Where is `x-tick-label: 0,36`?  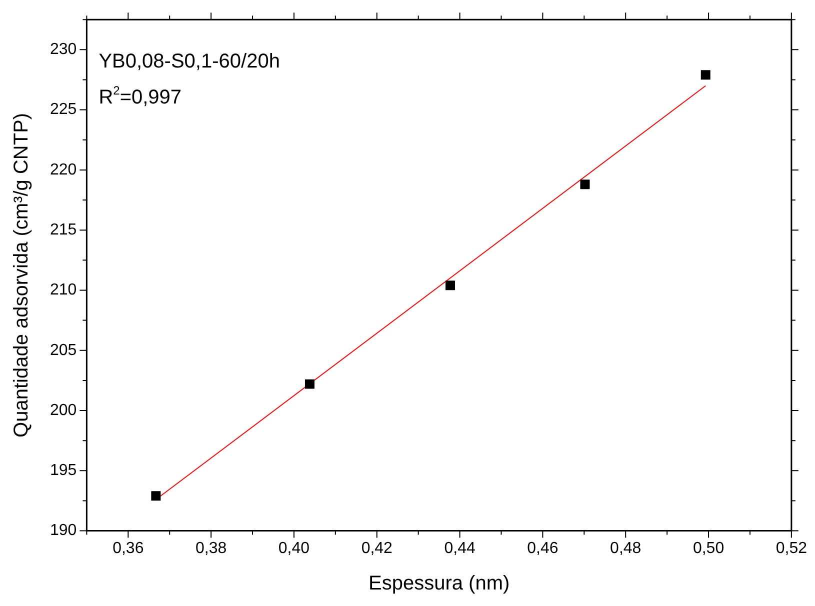 x-tick-label: 0,36 is located at coordinates (128, 548).